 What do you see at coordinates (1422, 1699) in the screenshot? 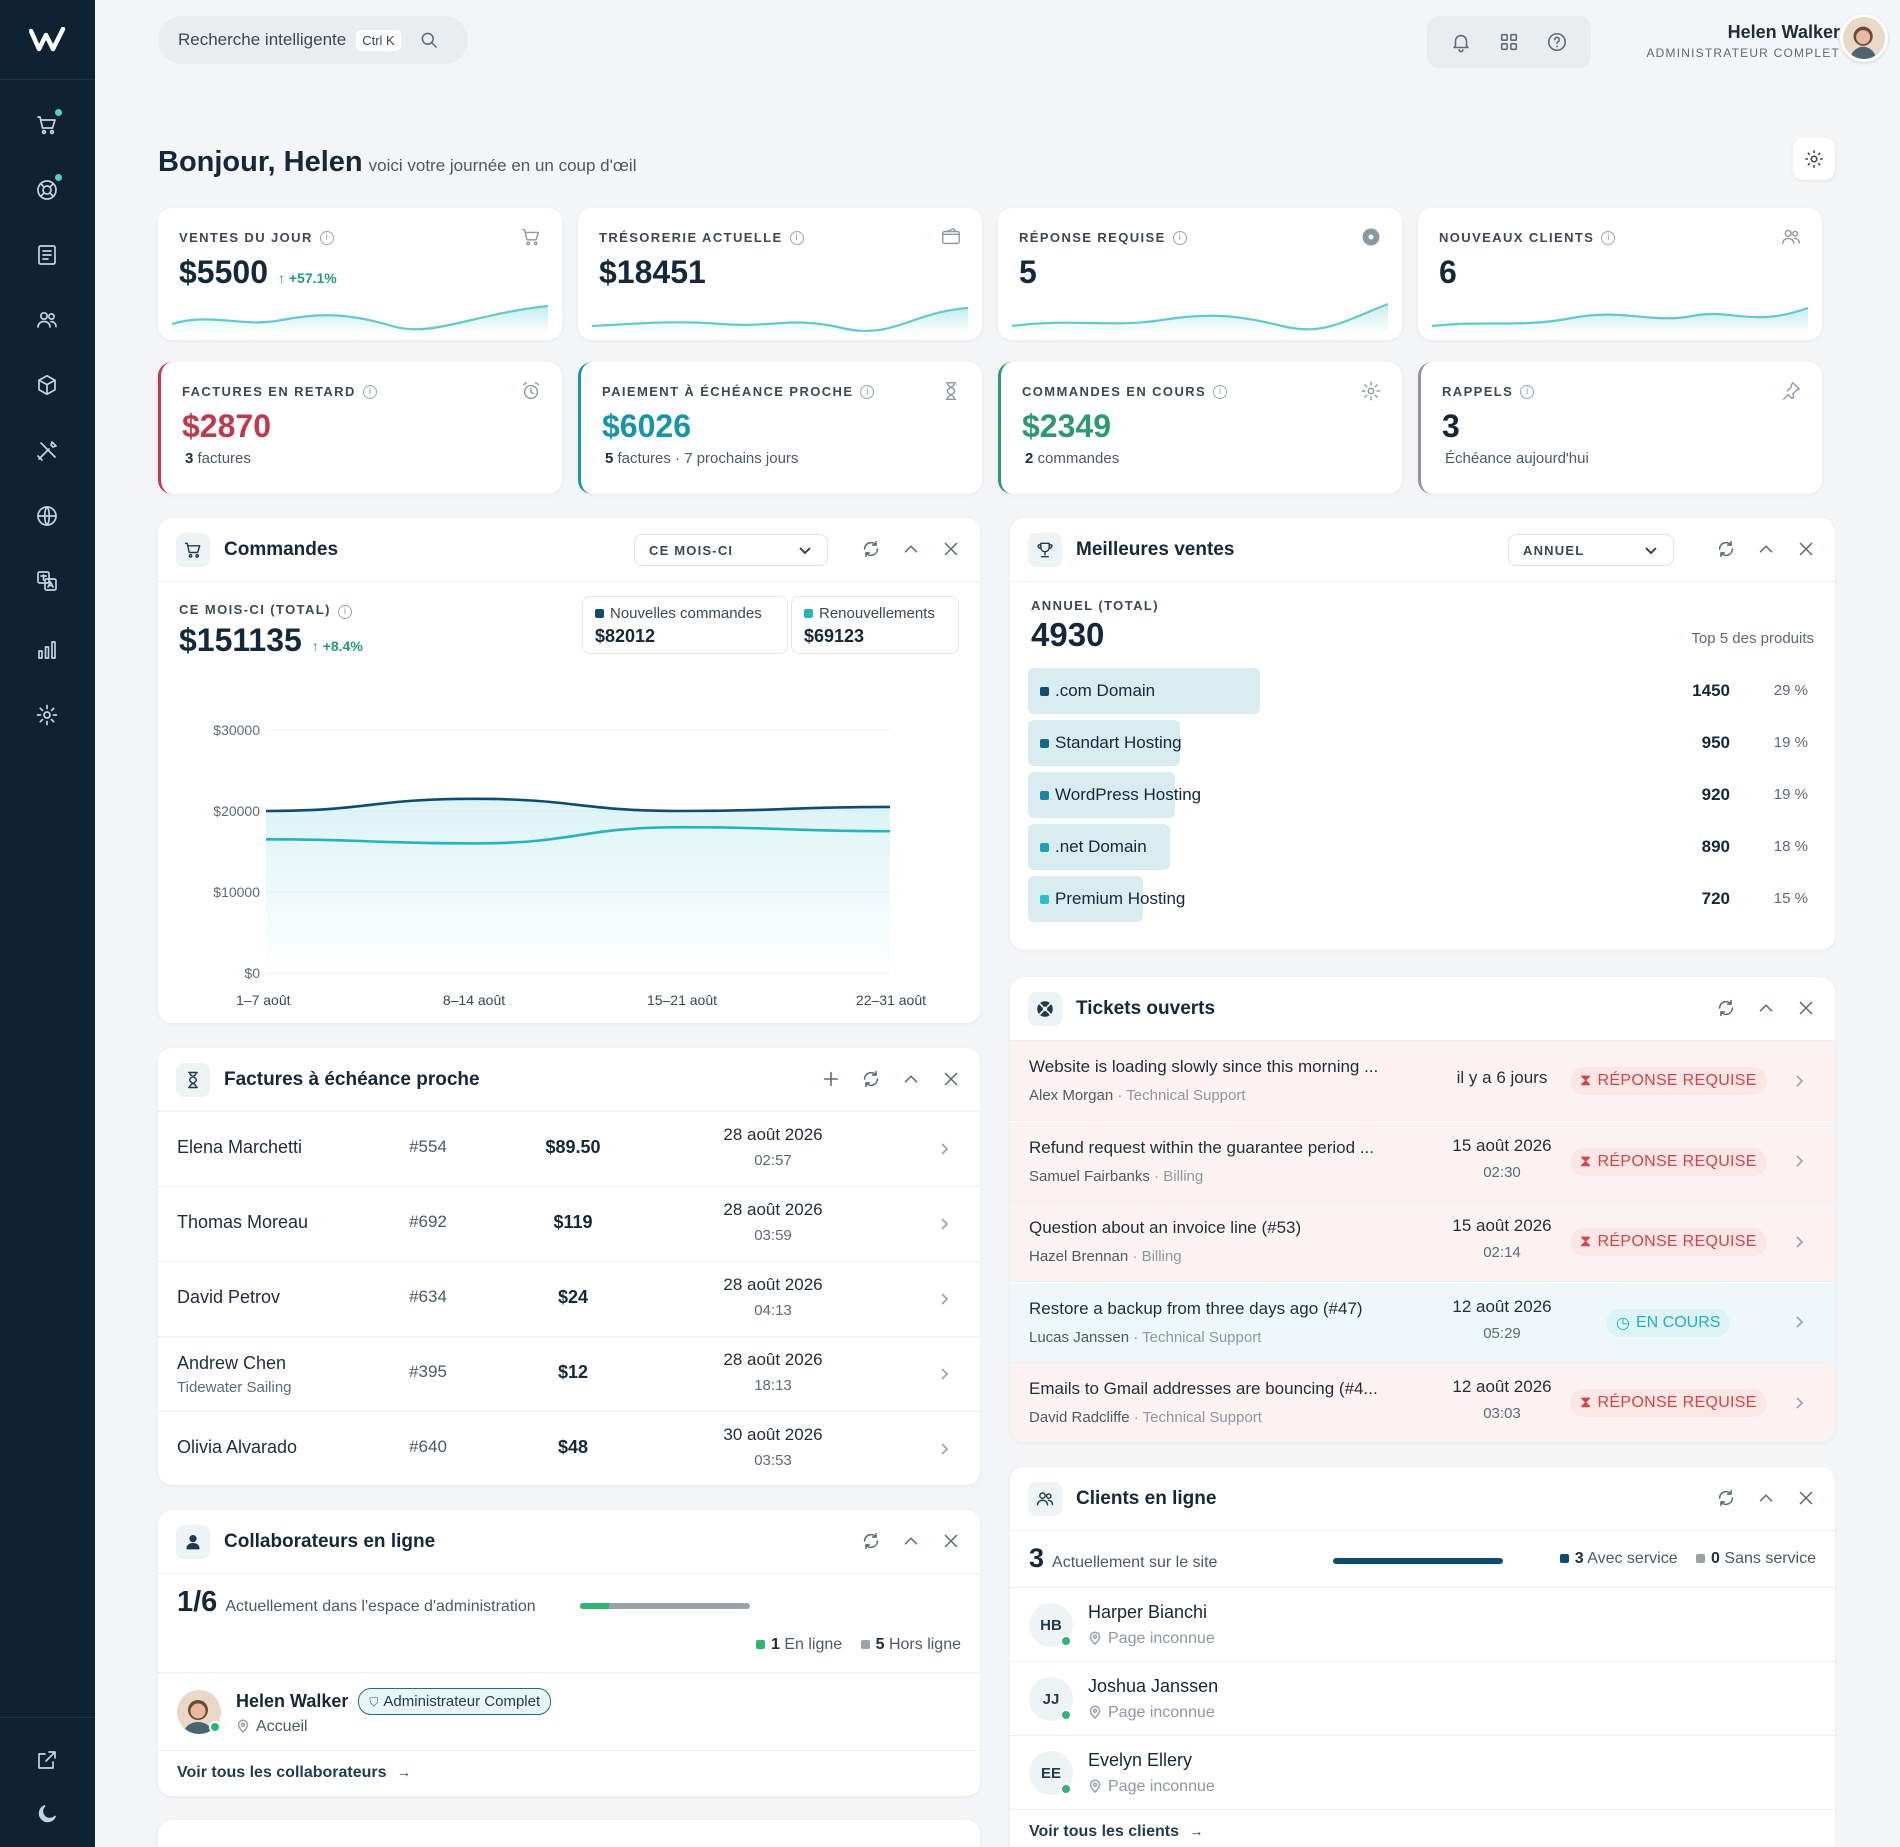
I see `client-row: JJ Joshua Janssen Page inconnue` at bounding box center [1422, 1699].